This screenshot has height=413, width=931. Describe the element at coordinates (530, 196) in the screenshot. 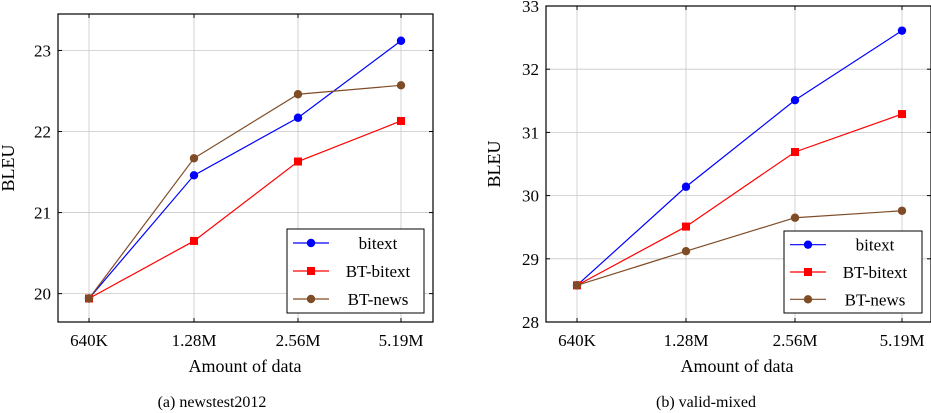

I see `y-tick-label: 30` at that location.